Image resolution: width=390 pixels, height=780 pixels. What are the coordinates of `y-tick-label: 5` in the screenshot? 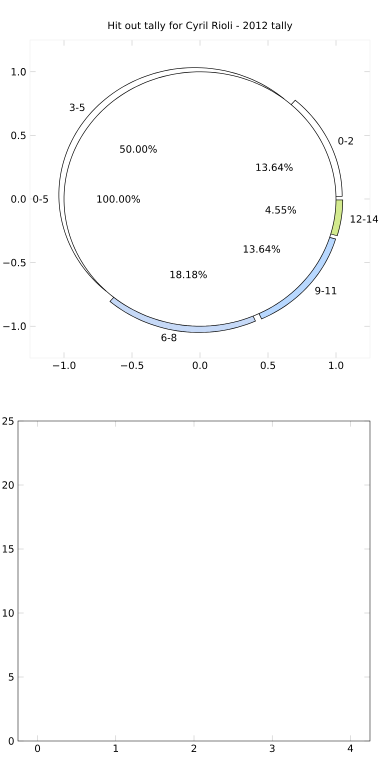 It's located at (11, 677).